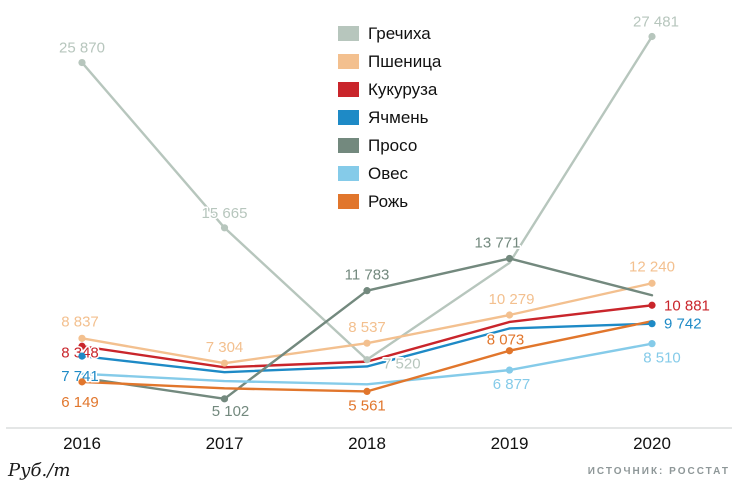 This screenshot has width=738, height=489. I want to click on legend-item-4: Просо, so click(389, 145).